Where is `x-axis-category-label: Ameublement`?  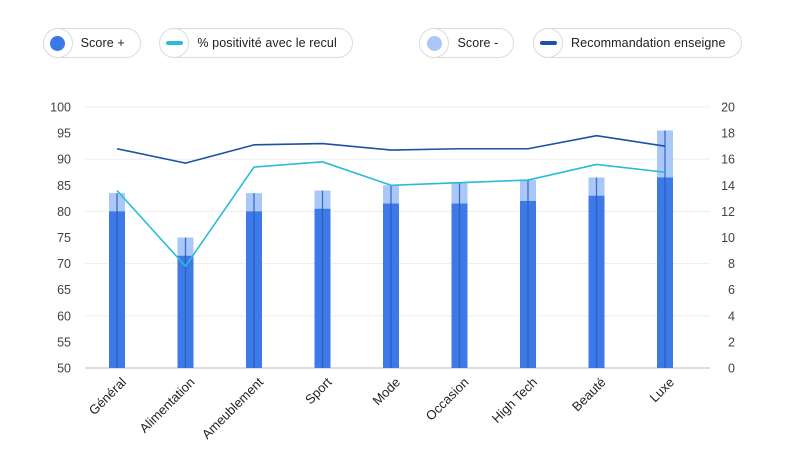
x-axis-category-label: Ameublement is located at coordinates (233, 408).